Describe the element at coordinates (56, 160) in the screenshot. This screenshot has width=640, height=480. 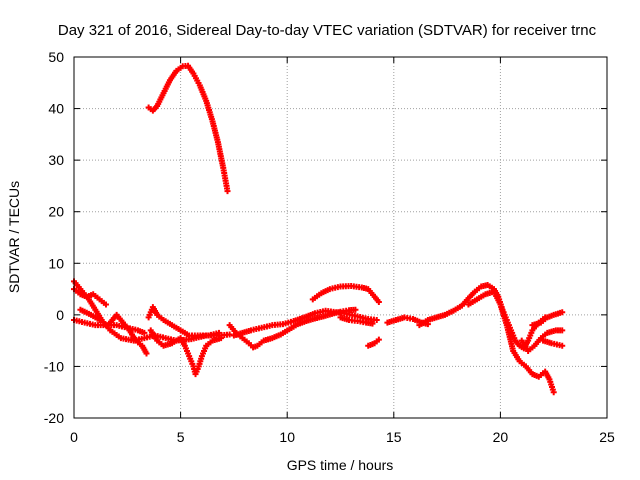
I see `y-tick-label: 30` at that location.